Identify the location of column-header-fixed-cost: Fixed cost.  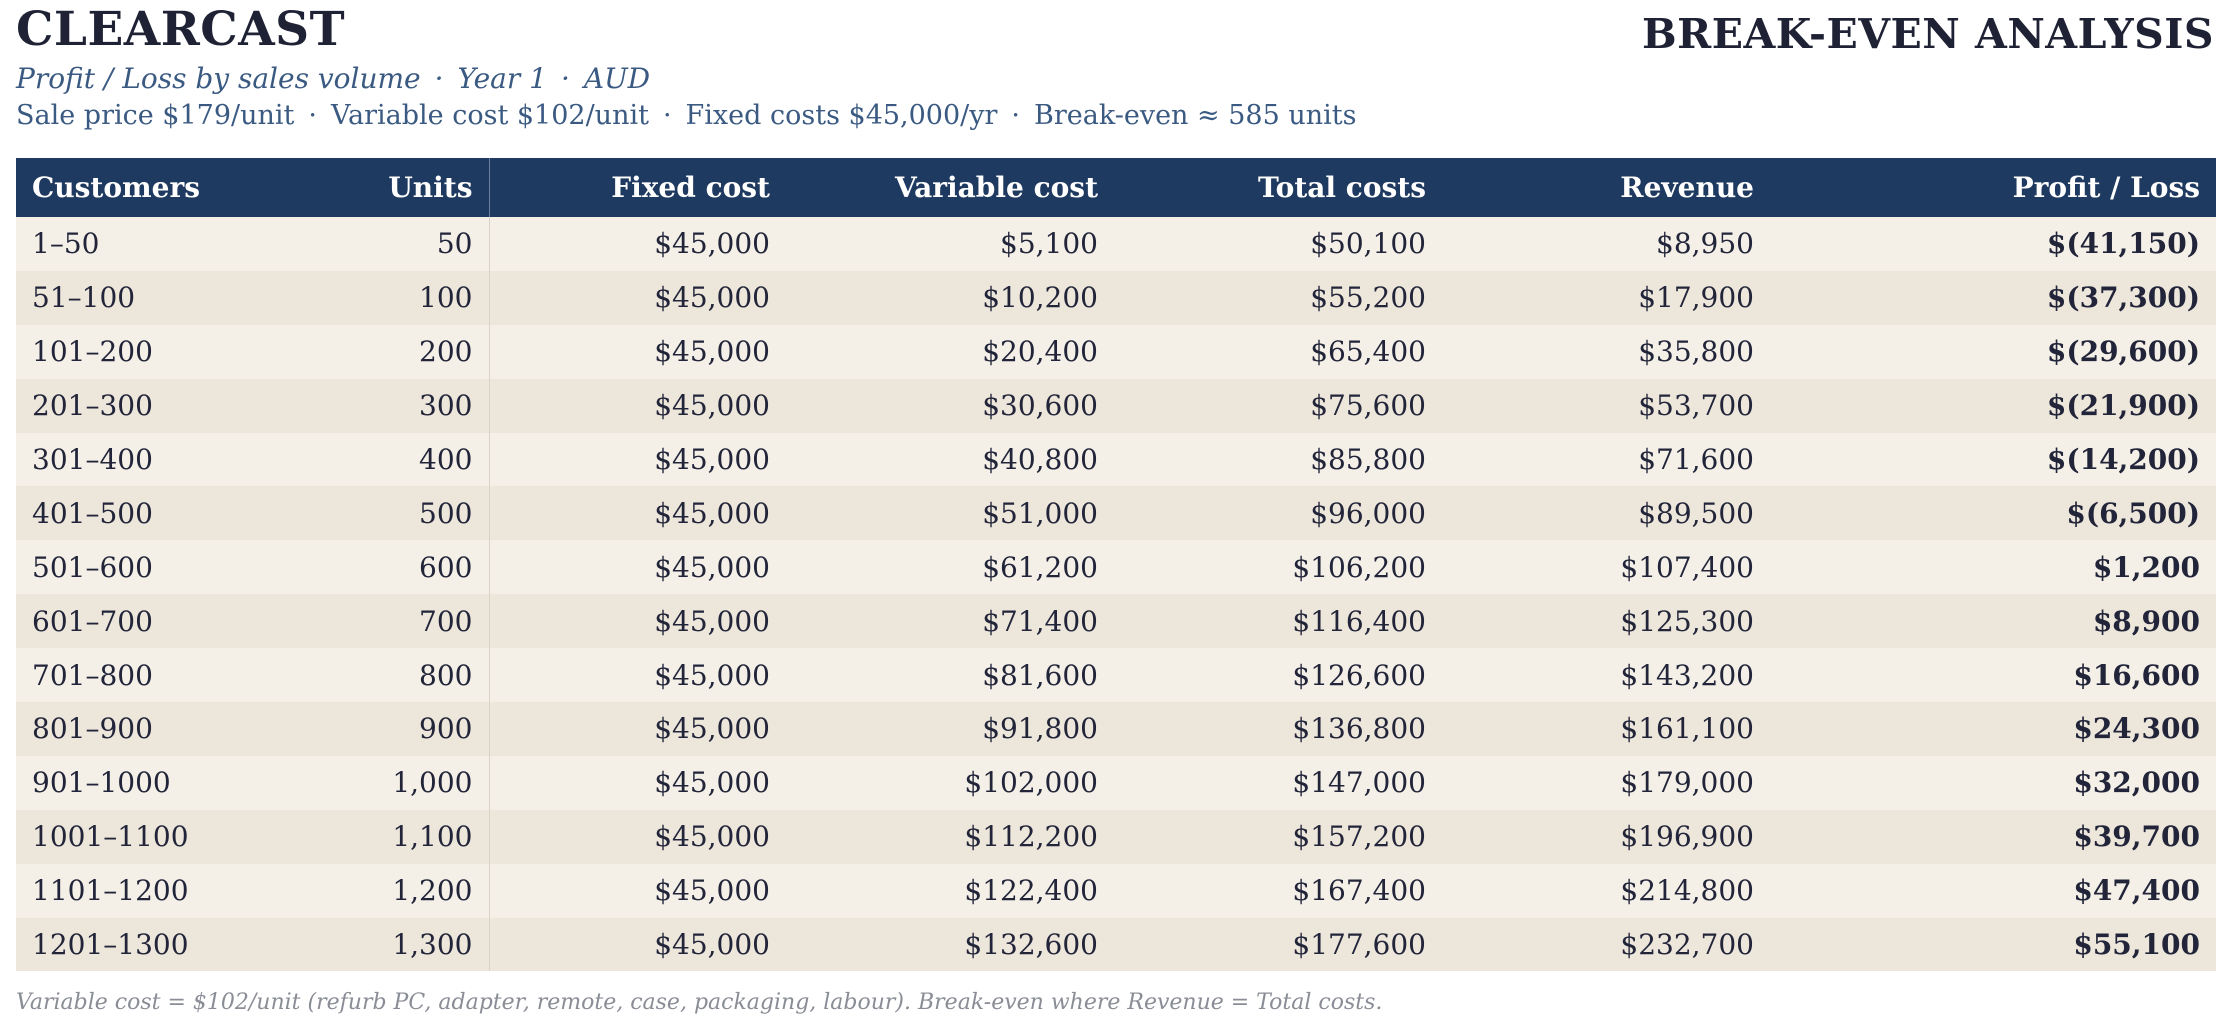
(637, 187).